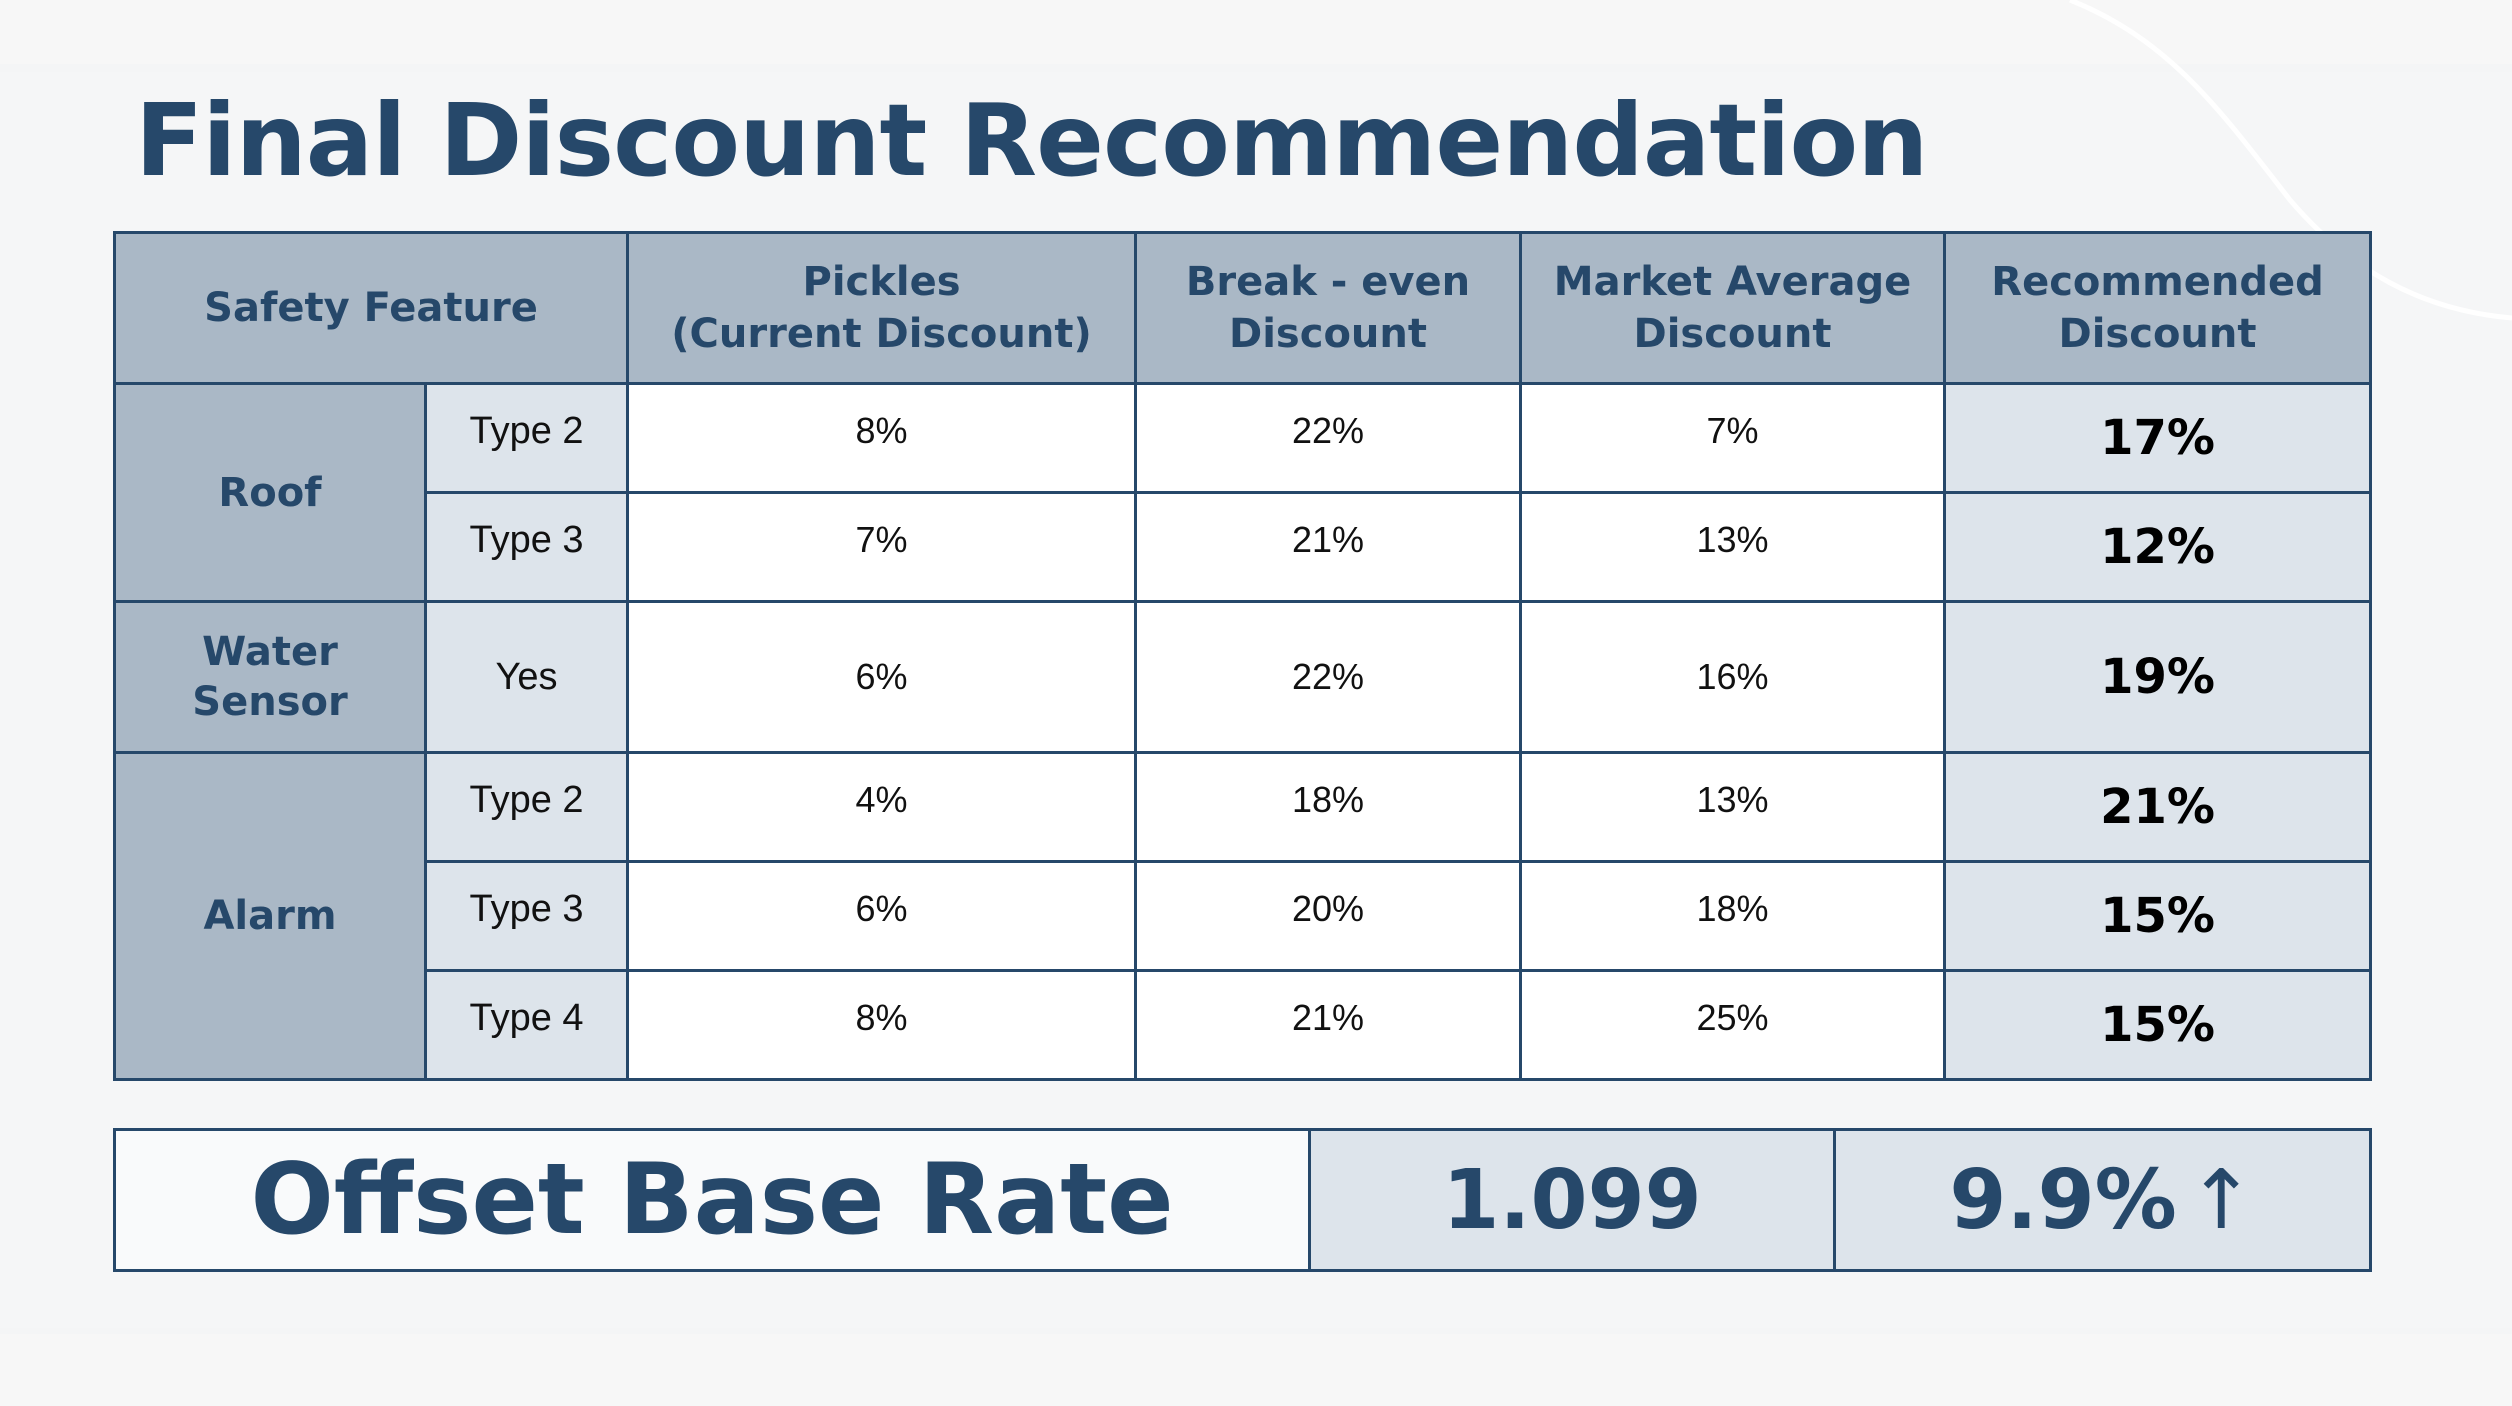  Describe the element at coordinates (712, 1200) in the screenshot. I see `offset-label: Offset Base Rate` at that location.